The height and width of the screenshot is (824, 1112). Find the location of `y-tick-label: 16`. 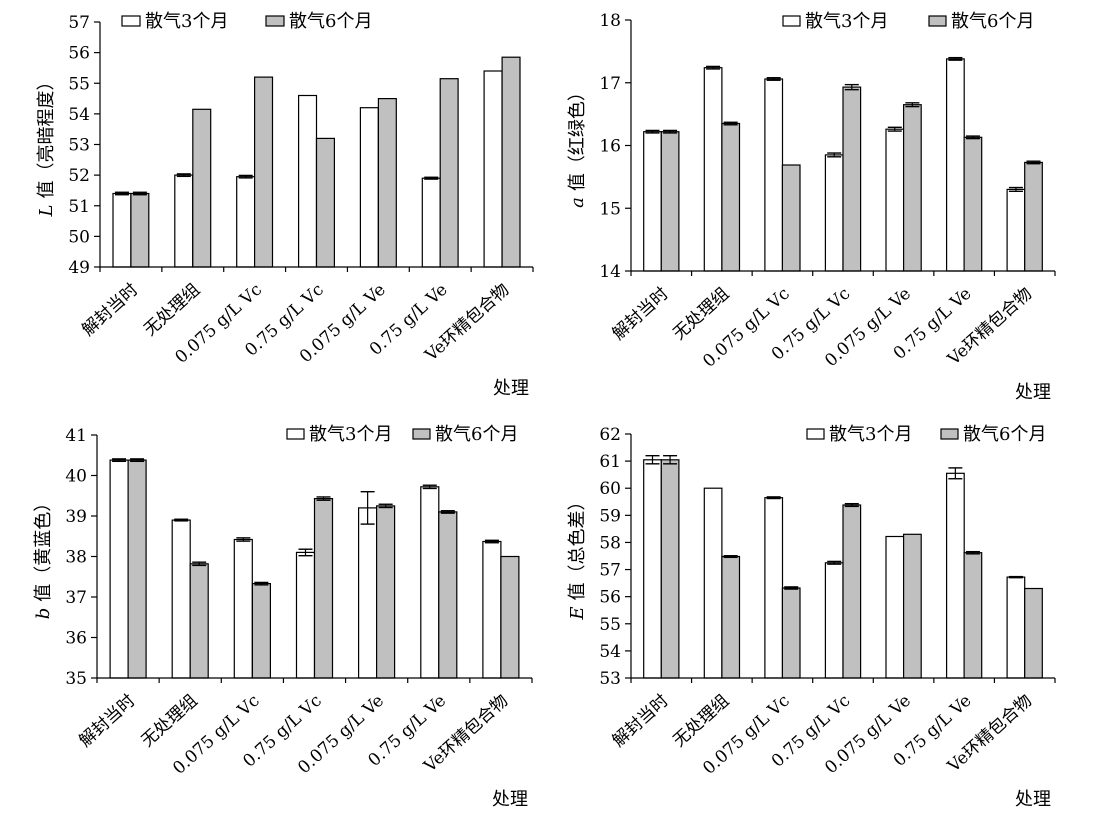

y-tick-label: 16 is located at coordinates (610, 147).